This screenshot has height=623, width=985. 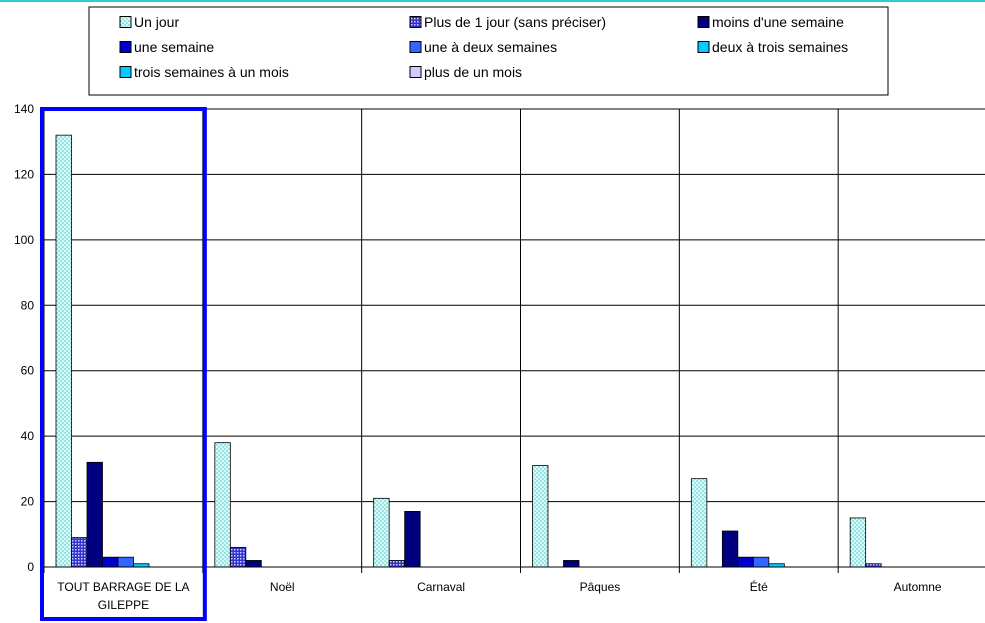 I want to click on x-tick-label: Automne, so click(x=918, y=587).